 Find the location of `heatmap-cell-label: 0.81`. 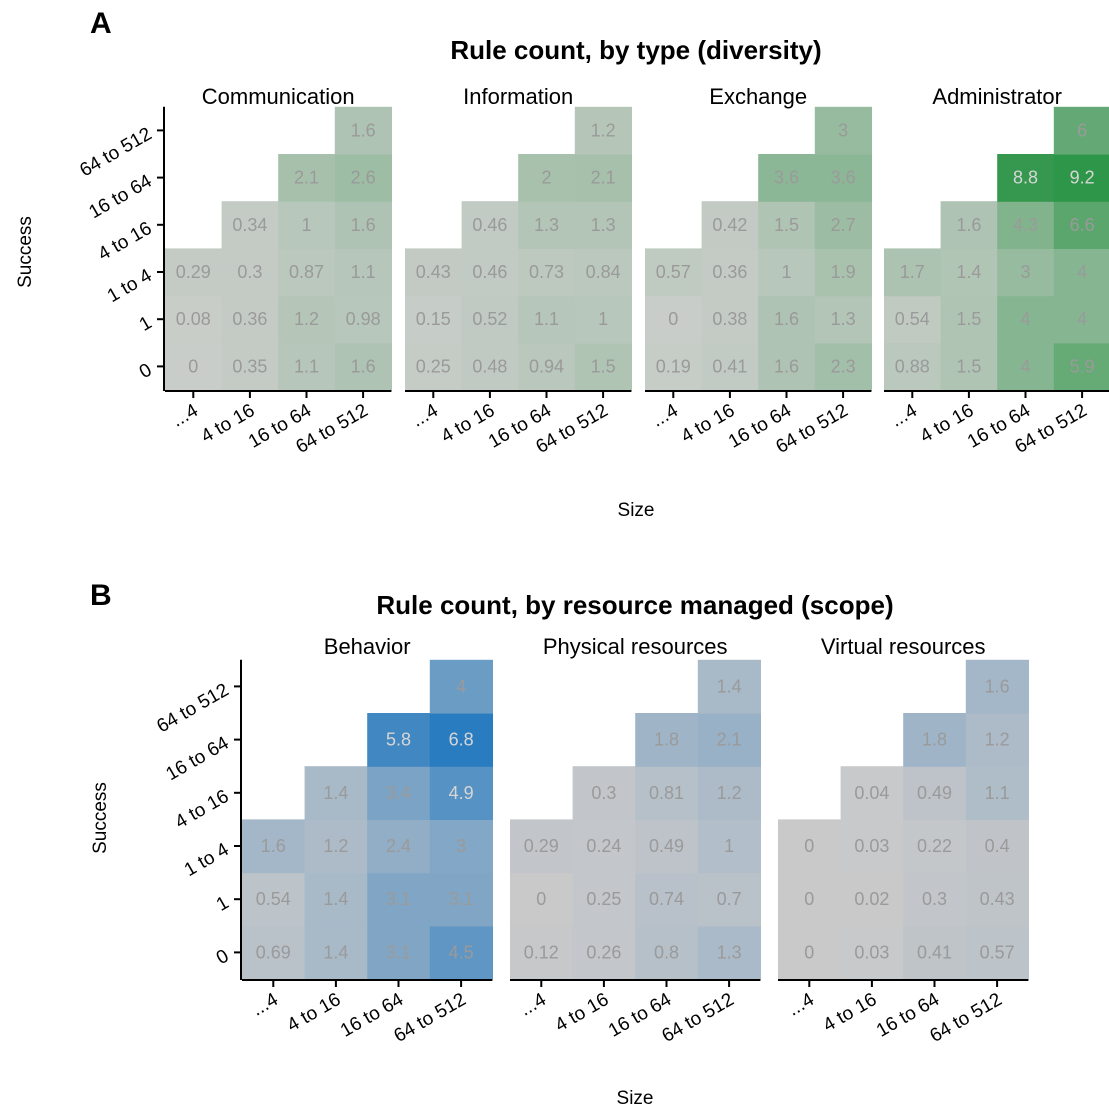

heatmap-cell-label: 0.81 is located at coordinates (666, 793).